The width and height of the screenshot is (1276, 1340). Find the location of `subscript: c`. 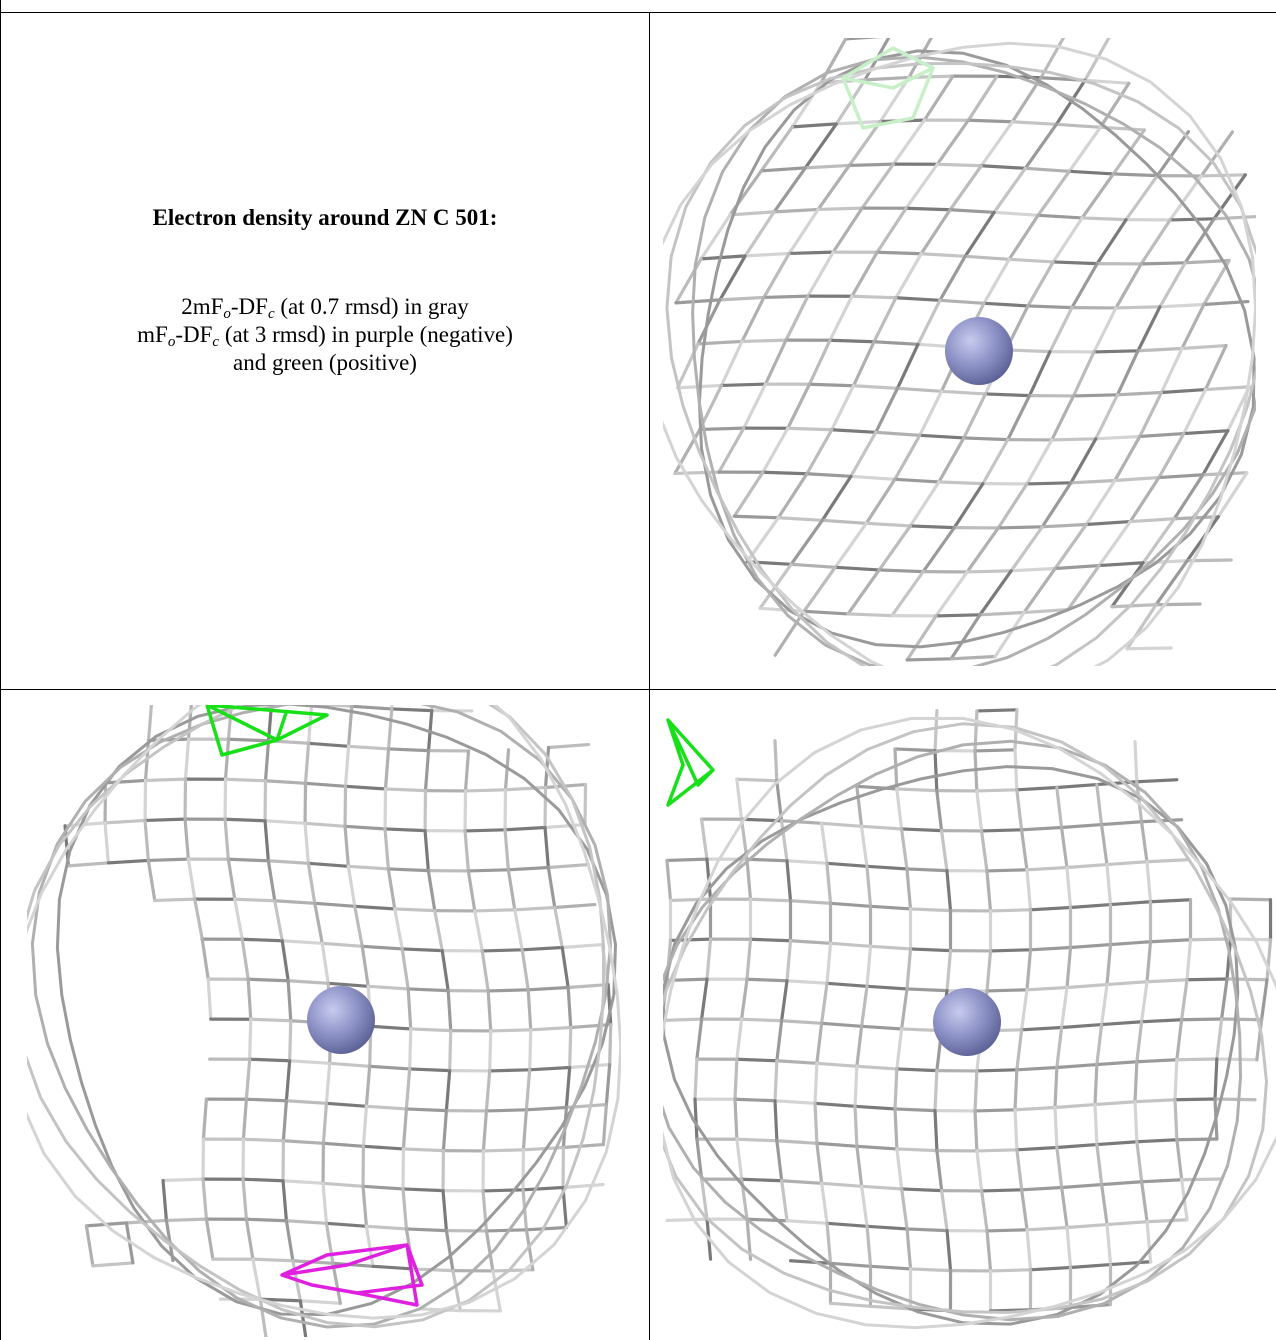

subscript: c is located at coordinates (271, 314).